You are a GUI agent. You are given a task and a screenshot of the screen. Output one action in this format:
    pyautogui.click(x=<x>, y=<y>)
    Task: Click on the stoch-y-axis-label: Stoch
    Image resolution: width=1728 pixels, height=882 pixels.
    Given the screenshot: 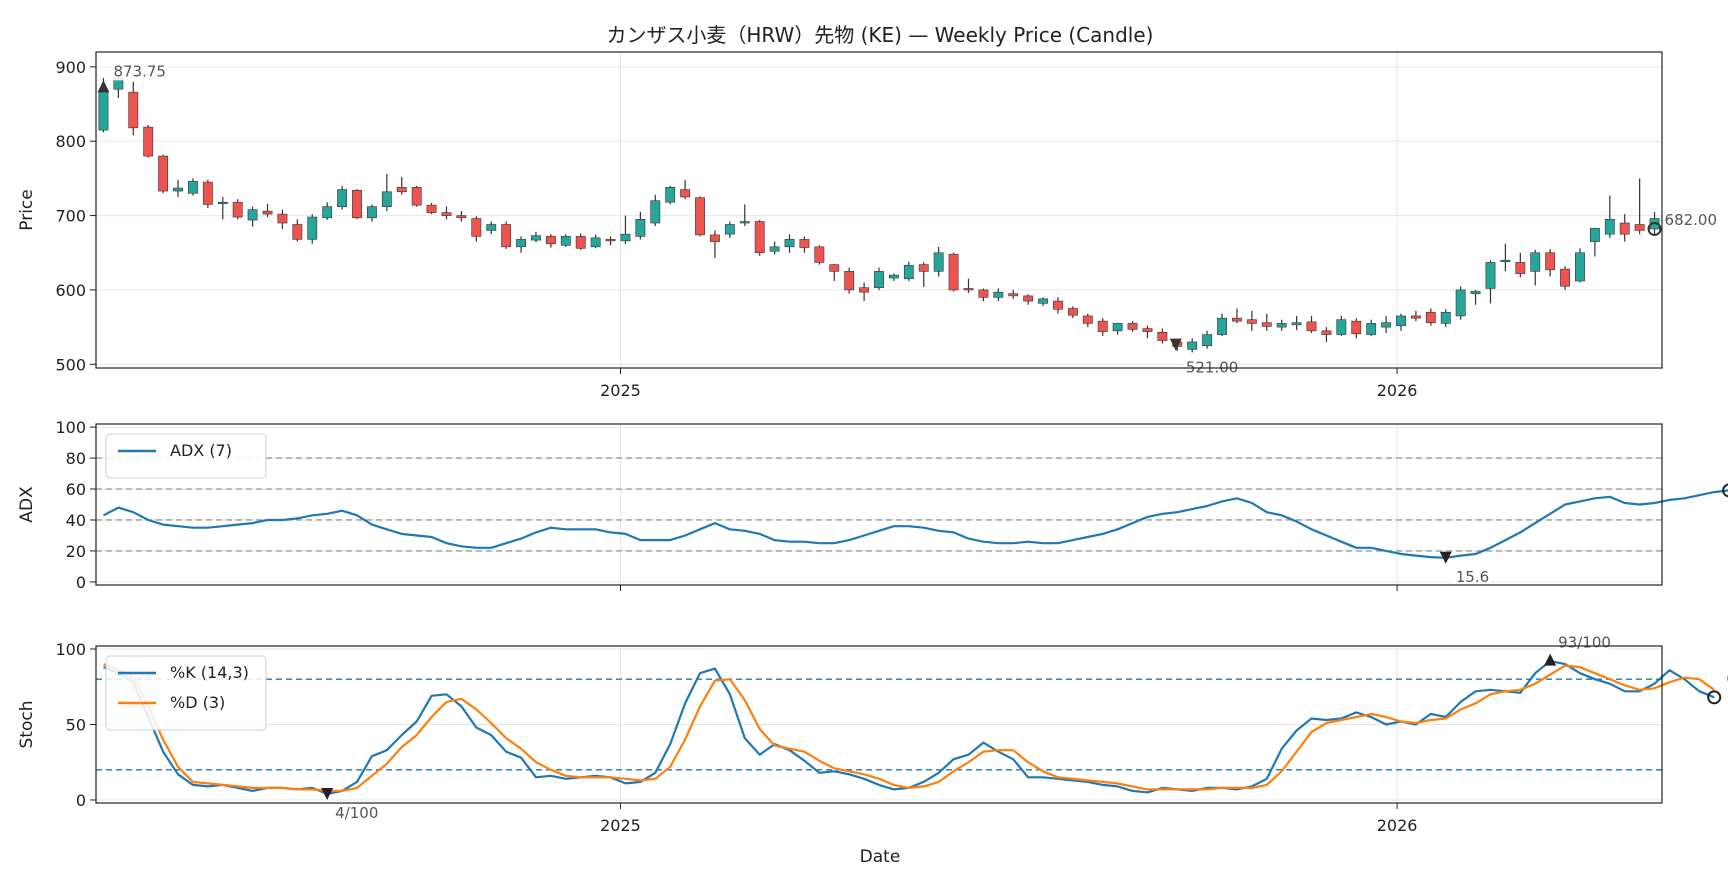 What is the action you would take?
    pyautogui.click(x=27, y=725)
    